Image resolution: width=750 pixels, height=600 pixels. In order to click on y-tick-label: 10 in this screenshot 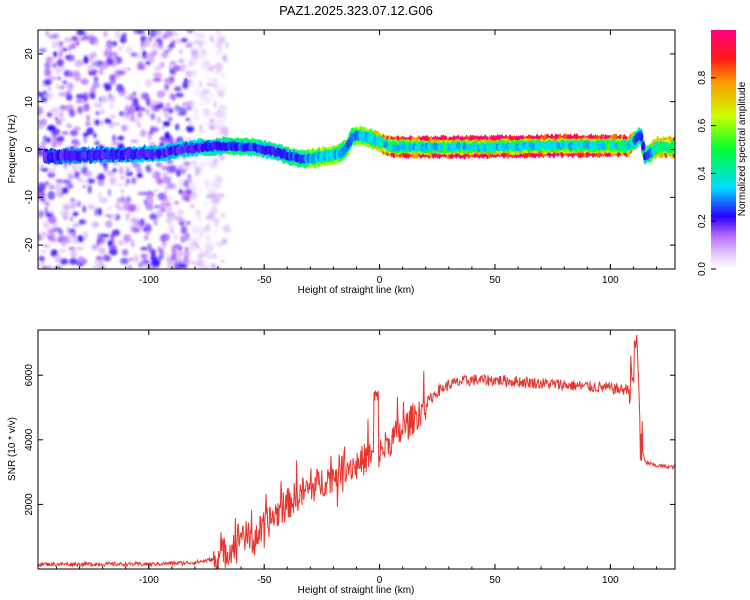, I will do `click(29, 102)`.